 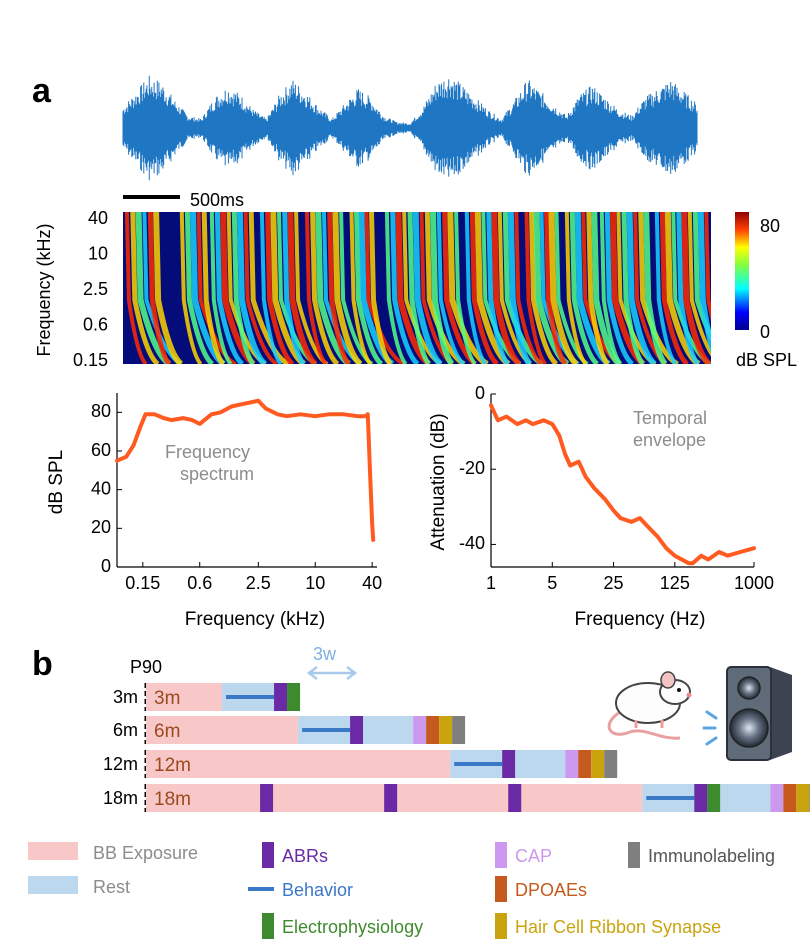 I want to click on colorbar-min: 0, so click(x=765, y=332).